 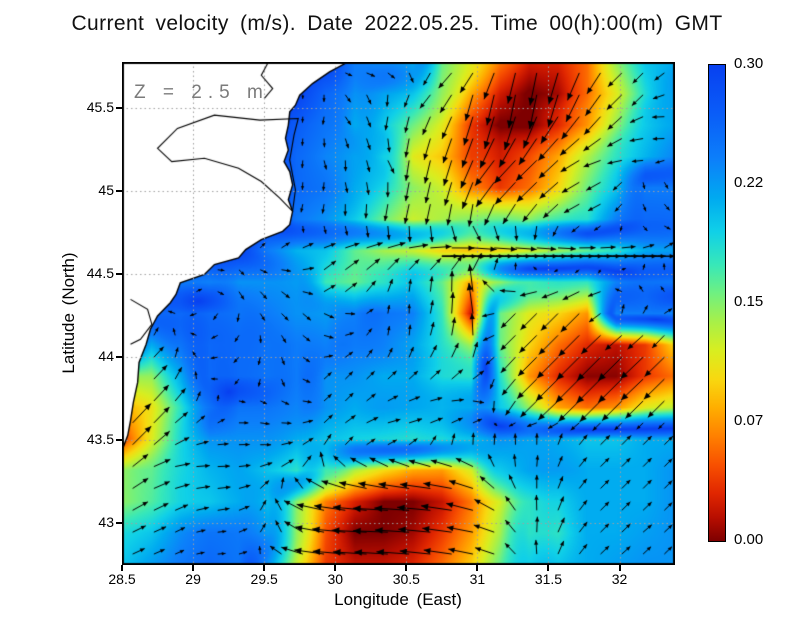 What do you see at coordinates (106, 190) in the screenshot?
I see `y-tick-label: 45` at bounding box center [106, 190].